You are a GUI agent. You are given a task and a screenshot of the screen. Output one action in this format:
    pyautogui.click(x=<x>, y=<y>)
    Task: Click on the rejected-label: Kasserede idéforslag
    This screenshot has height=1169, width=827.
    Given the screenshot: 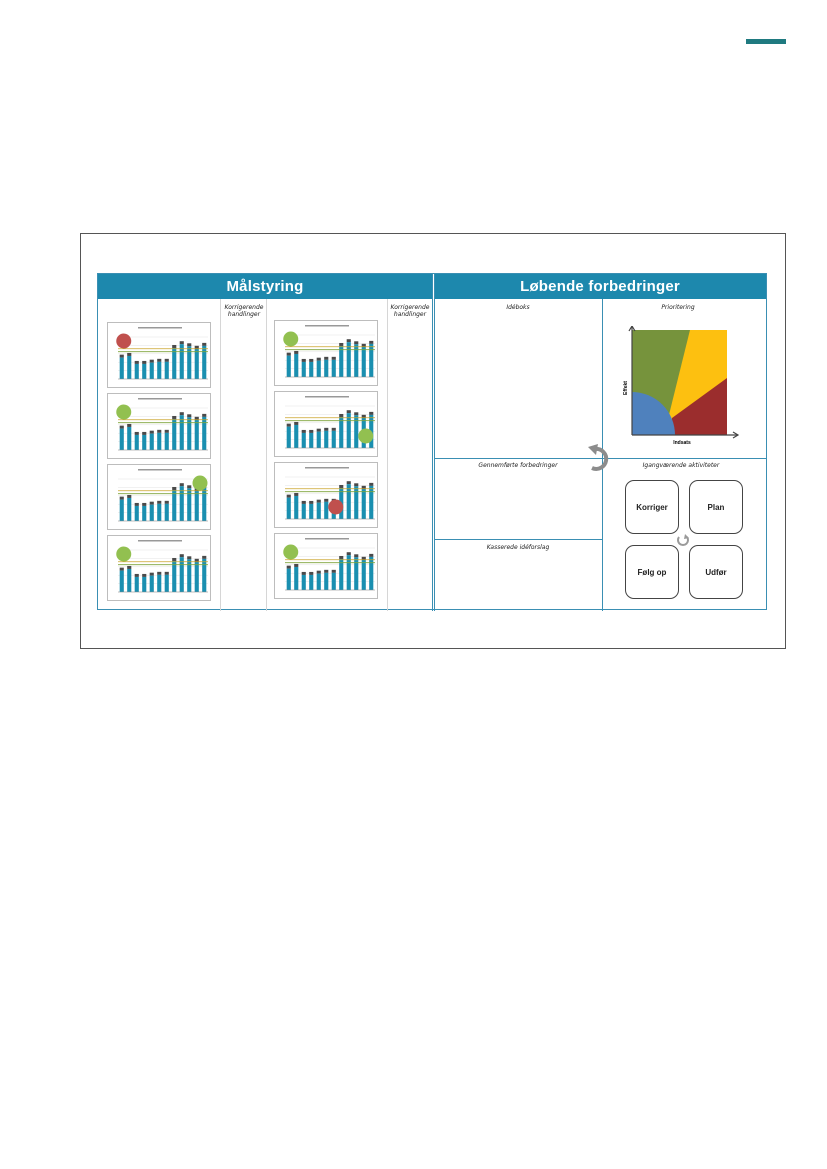 What is the action you would take?
    pyautogui.click(x=518, y=547)
    